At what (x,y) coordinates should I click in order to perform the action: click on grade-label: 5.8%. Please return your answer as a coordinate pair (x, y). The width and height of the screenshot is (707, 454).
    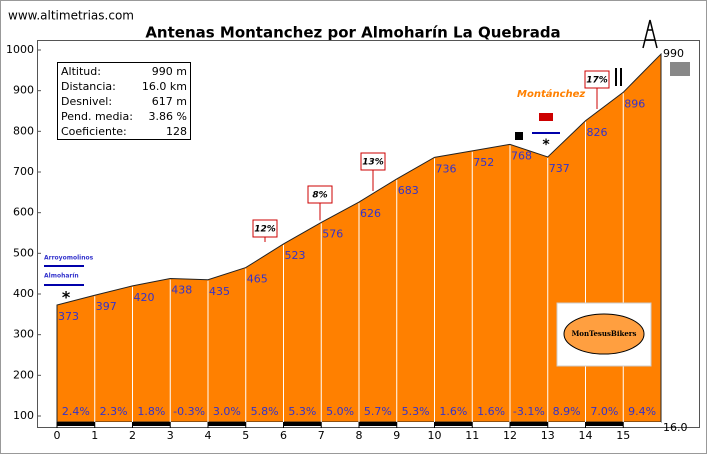
    Looking at the image, I should click on (265, 411).